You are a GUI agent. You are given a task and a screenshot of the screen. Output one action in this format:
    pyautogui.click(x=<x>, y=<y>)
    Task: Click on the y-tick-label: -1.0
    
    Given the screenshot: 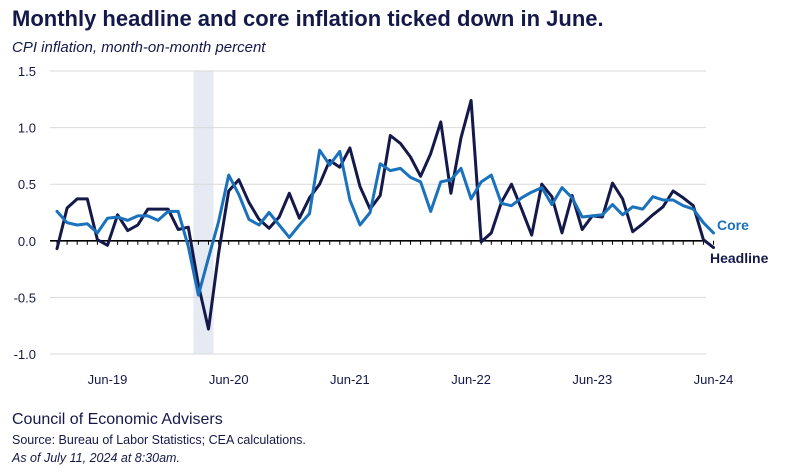 What is the action you would take?
    pyautogui.click(x=25, y=354)
    